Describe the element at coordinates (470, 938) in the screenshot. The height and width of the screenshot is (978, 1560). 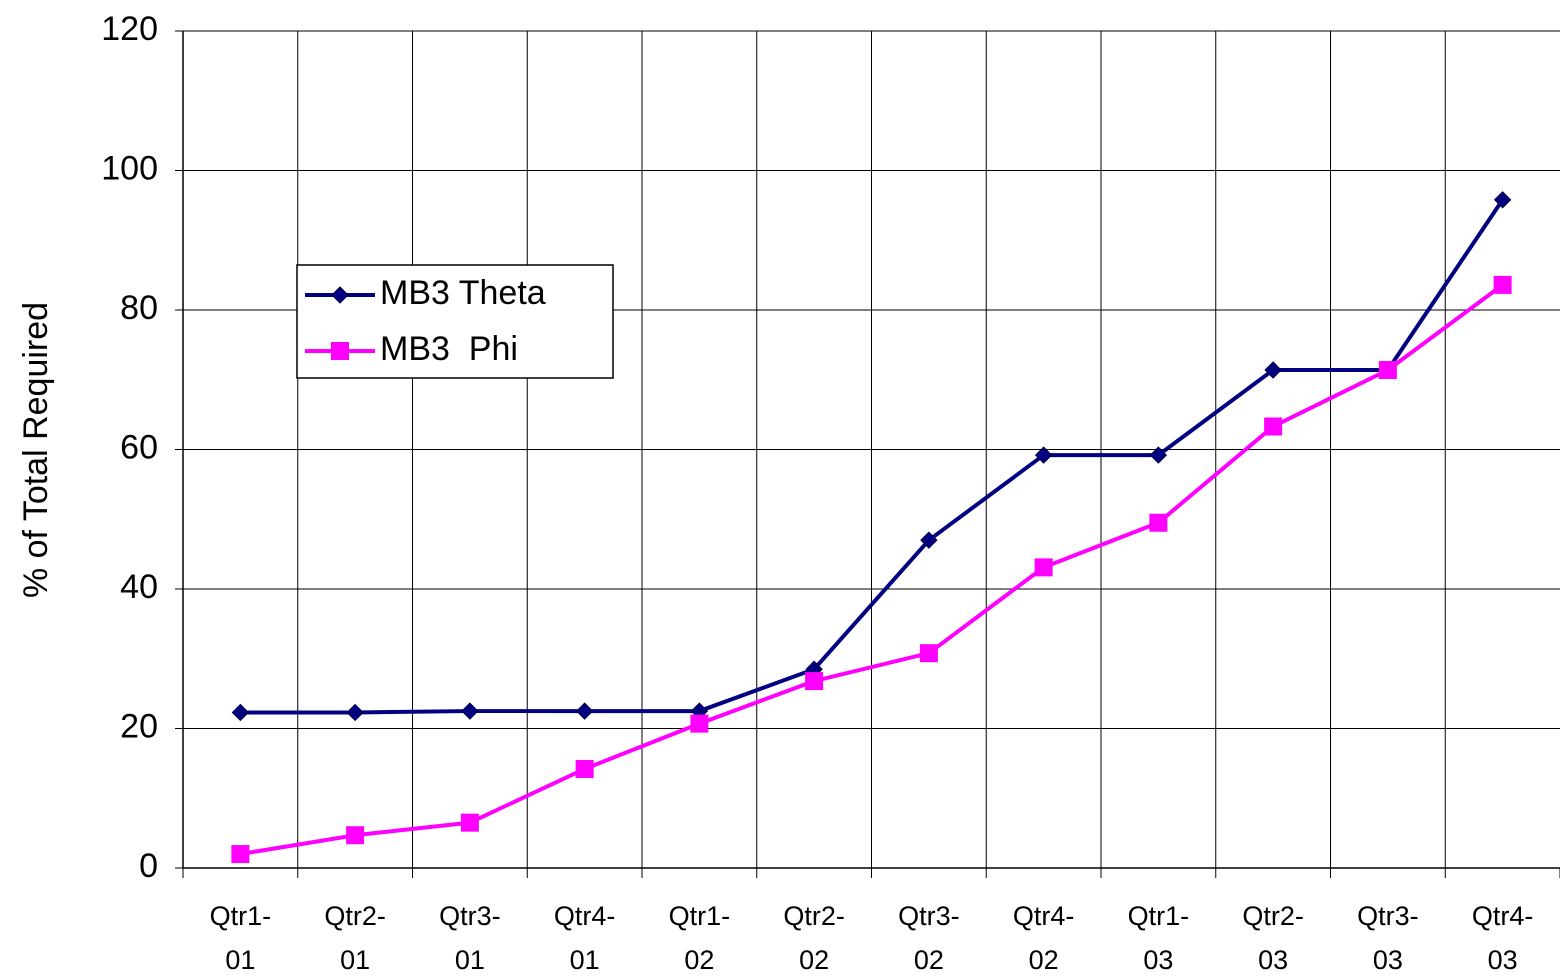
I see `x-tick-label: Qtr3-01` at that location.